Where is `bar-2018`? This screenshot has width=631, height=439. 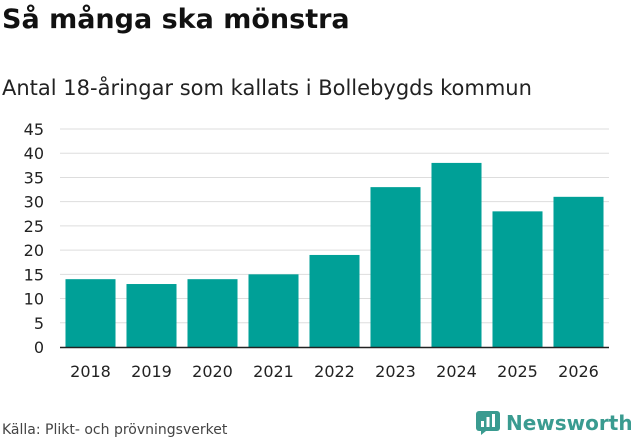
bar-2018 is located at coordinates (90, 313).